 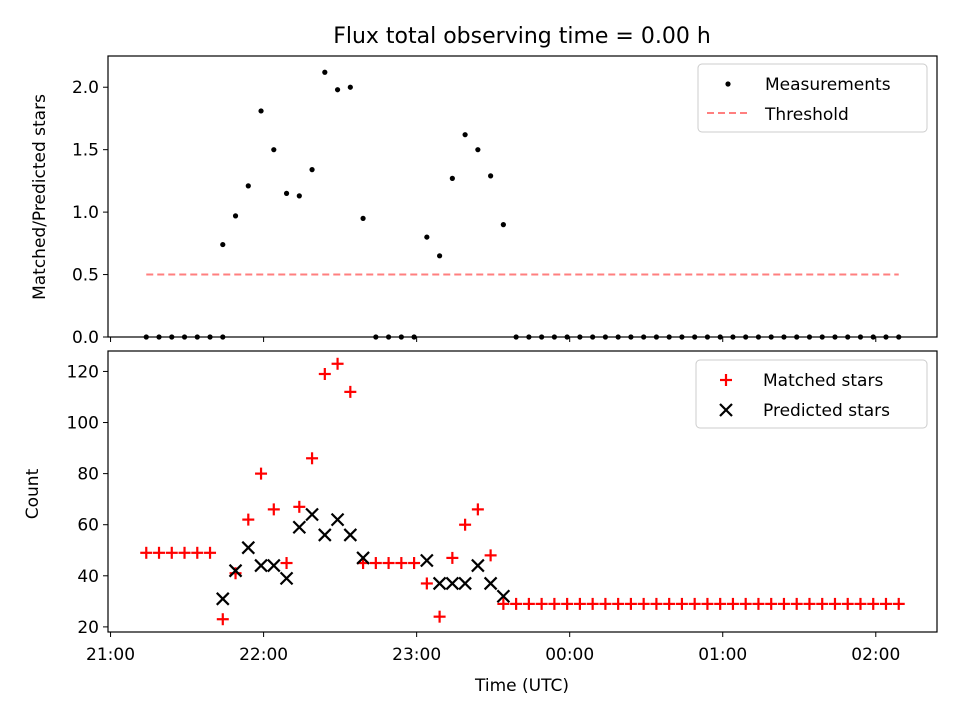 I want to click on x-tick-label: 00:00, so click(x=569, y=655).